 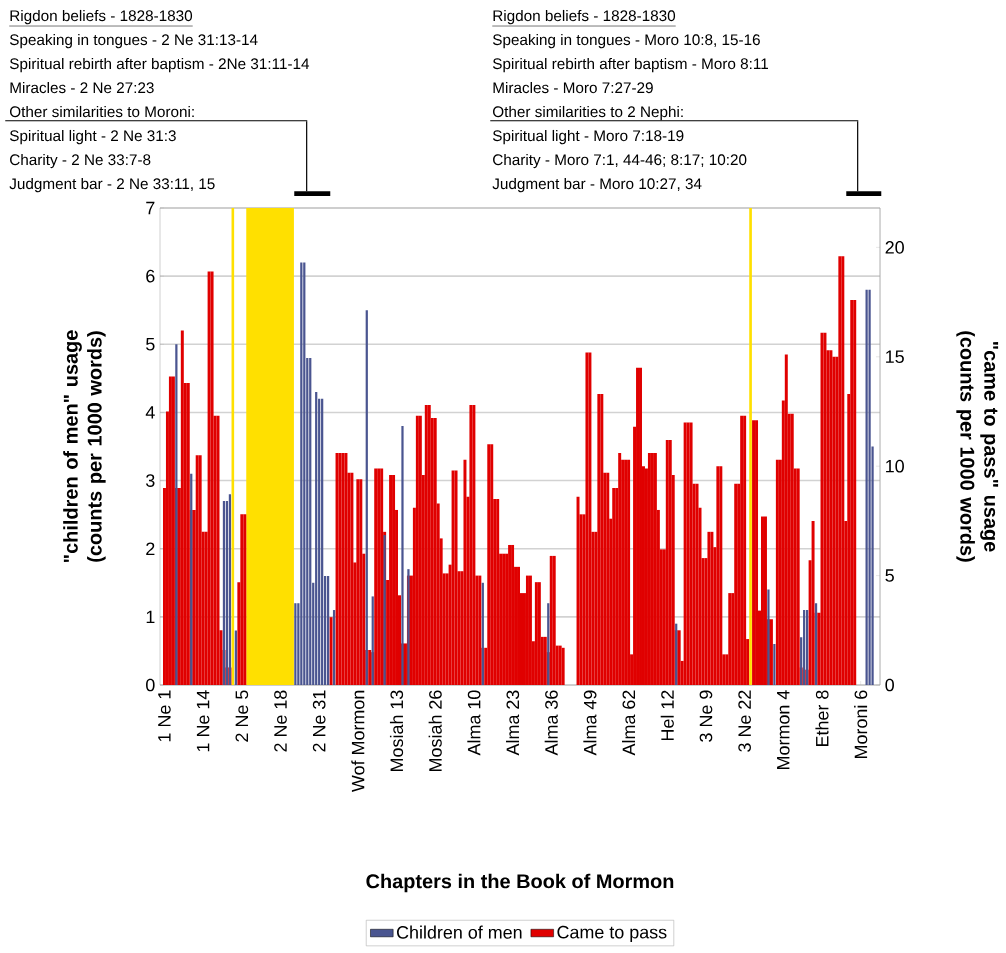 What do you see at coordinates (588, 137) in the screenshot?
I see `text: Spiritual light - Moro 7:18-19` at bounding box center [588, 137].